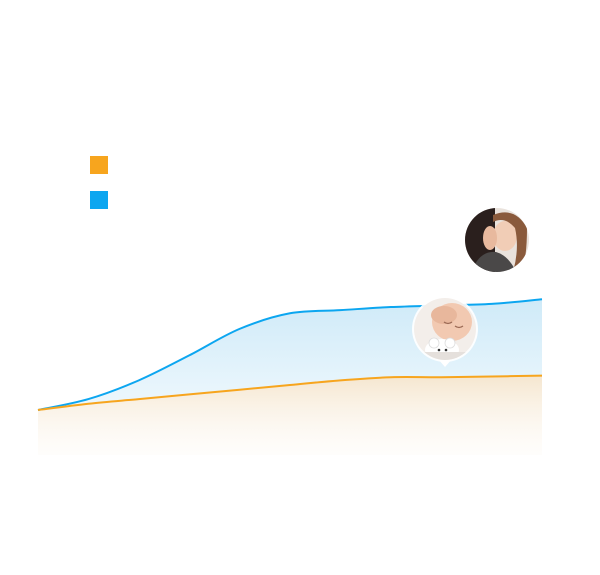 The height and width of the screenshot is (575, 600). What do you see at coordinates (290, 415) in the screenshot?
I see `orange-series-area` at bounding box center [290, 415].